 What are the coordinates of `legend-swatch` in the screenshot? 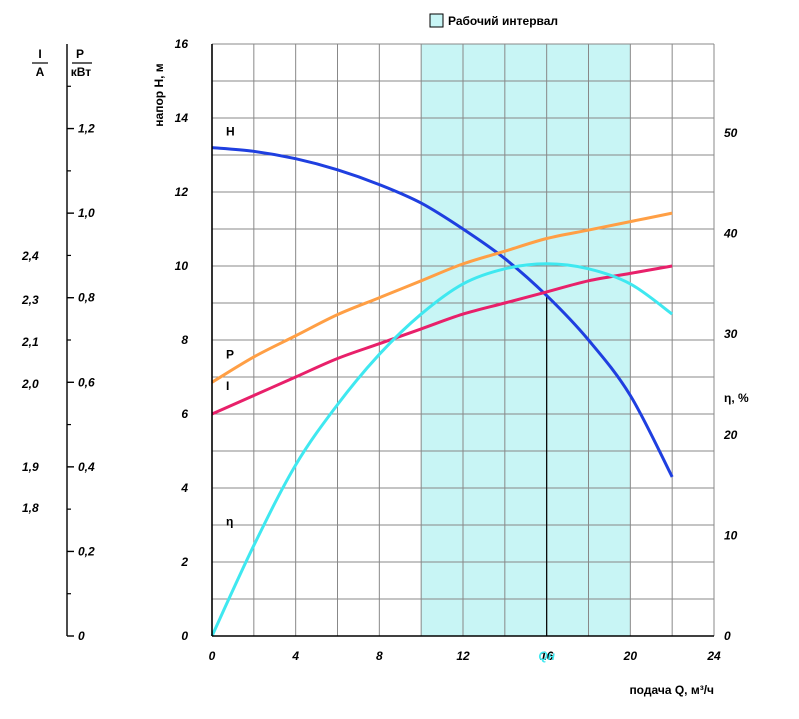 It's located at (436, 20).